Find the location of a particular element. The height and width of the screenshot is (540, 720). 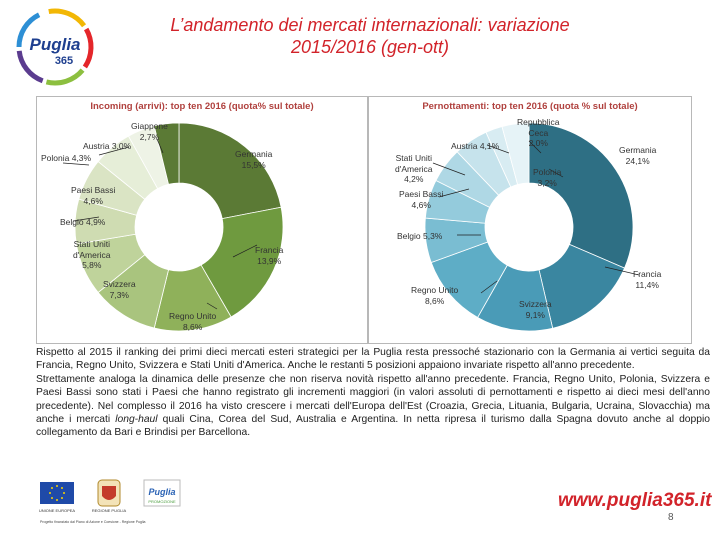

label-paesi-bassi: Paesi Bassi 4,6% is located at coordinates (93, 195).